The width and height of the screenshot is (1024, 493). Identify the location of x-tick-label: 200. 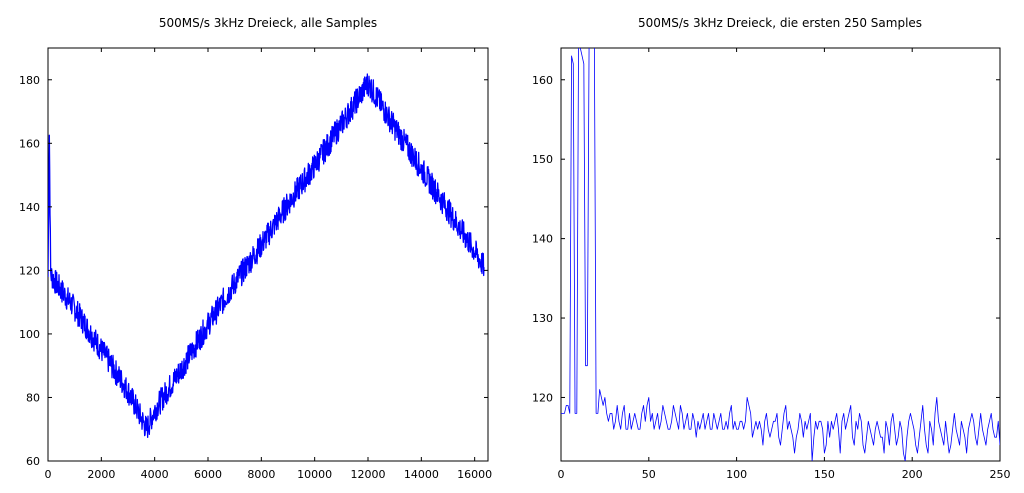
(912, 474).